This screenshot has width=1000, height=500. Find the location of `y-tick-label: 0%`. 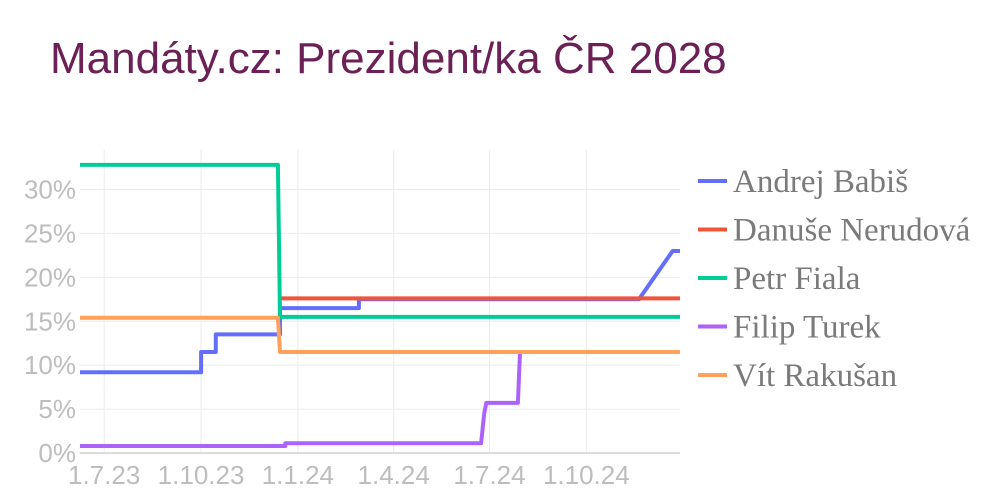

y-tick-label: 0% is located at coordinates (57, 453).